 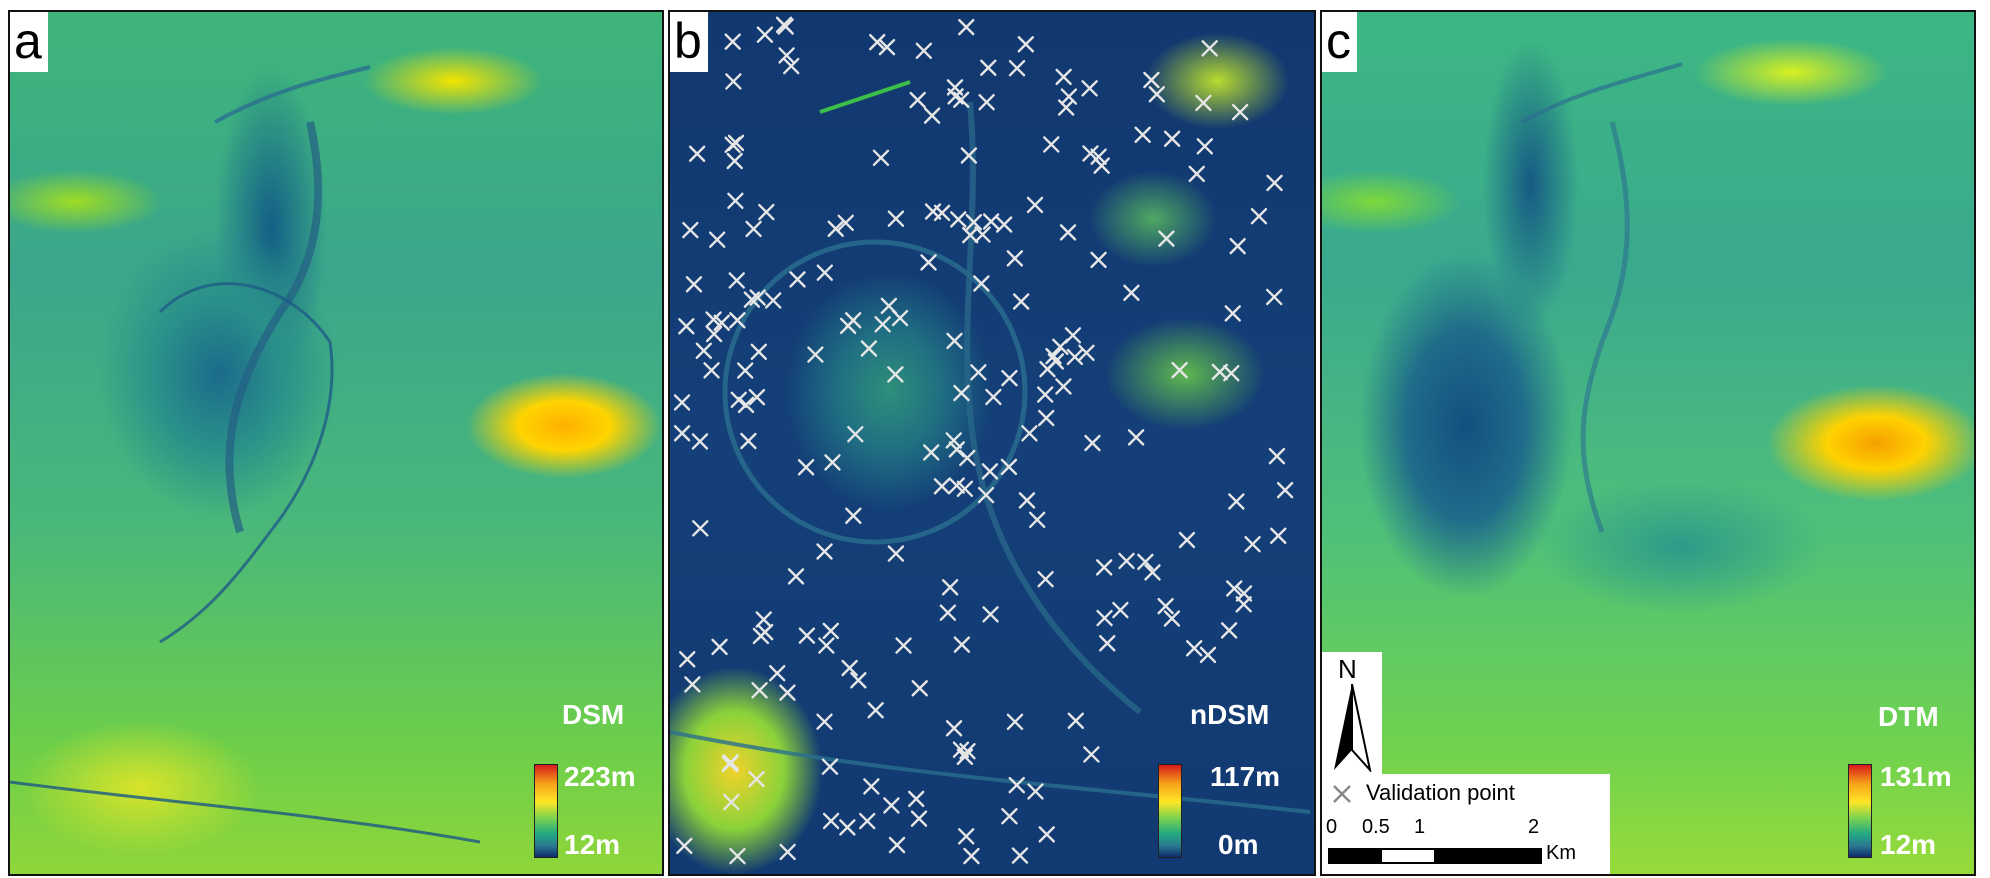 What do you see at coordinates (1245, 776) in the screenshot?
I see `legend-max-value: 117m` at bounding box center [1245, 776].